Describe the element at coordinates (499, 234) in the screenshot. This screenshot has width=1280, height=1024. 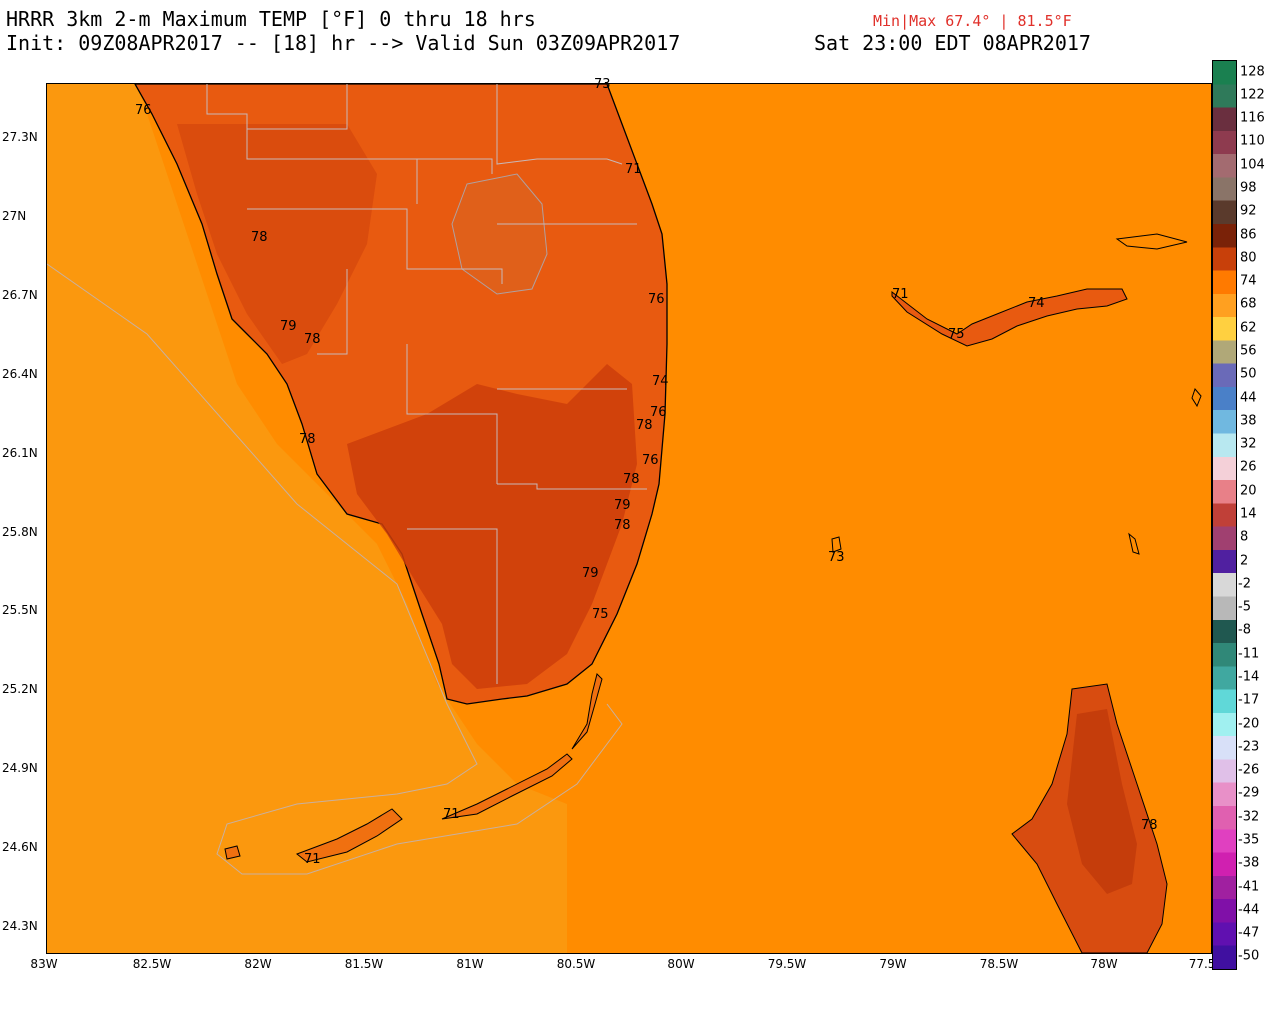
I see `lake-okeechobee` at that location.